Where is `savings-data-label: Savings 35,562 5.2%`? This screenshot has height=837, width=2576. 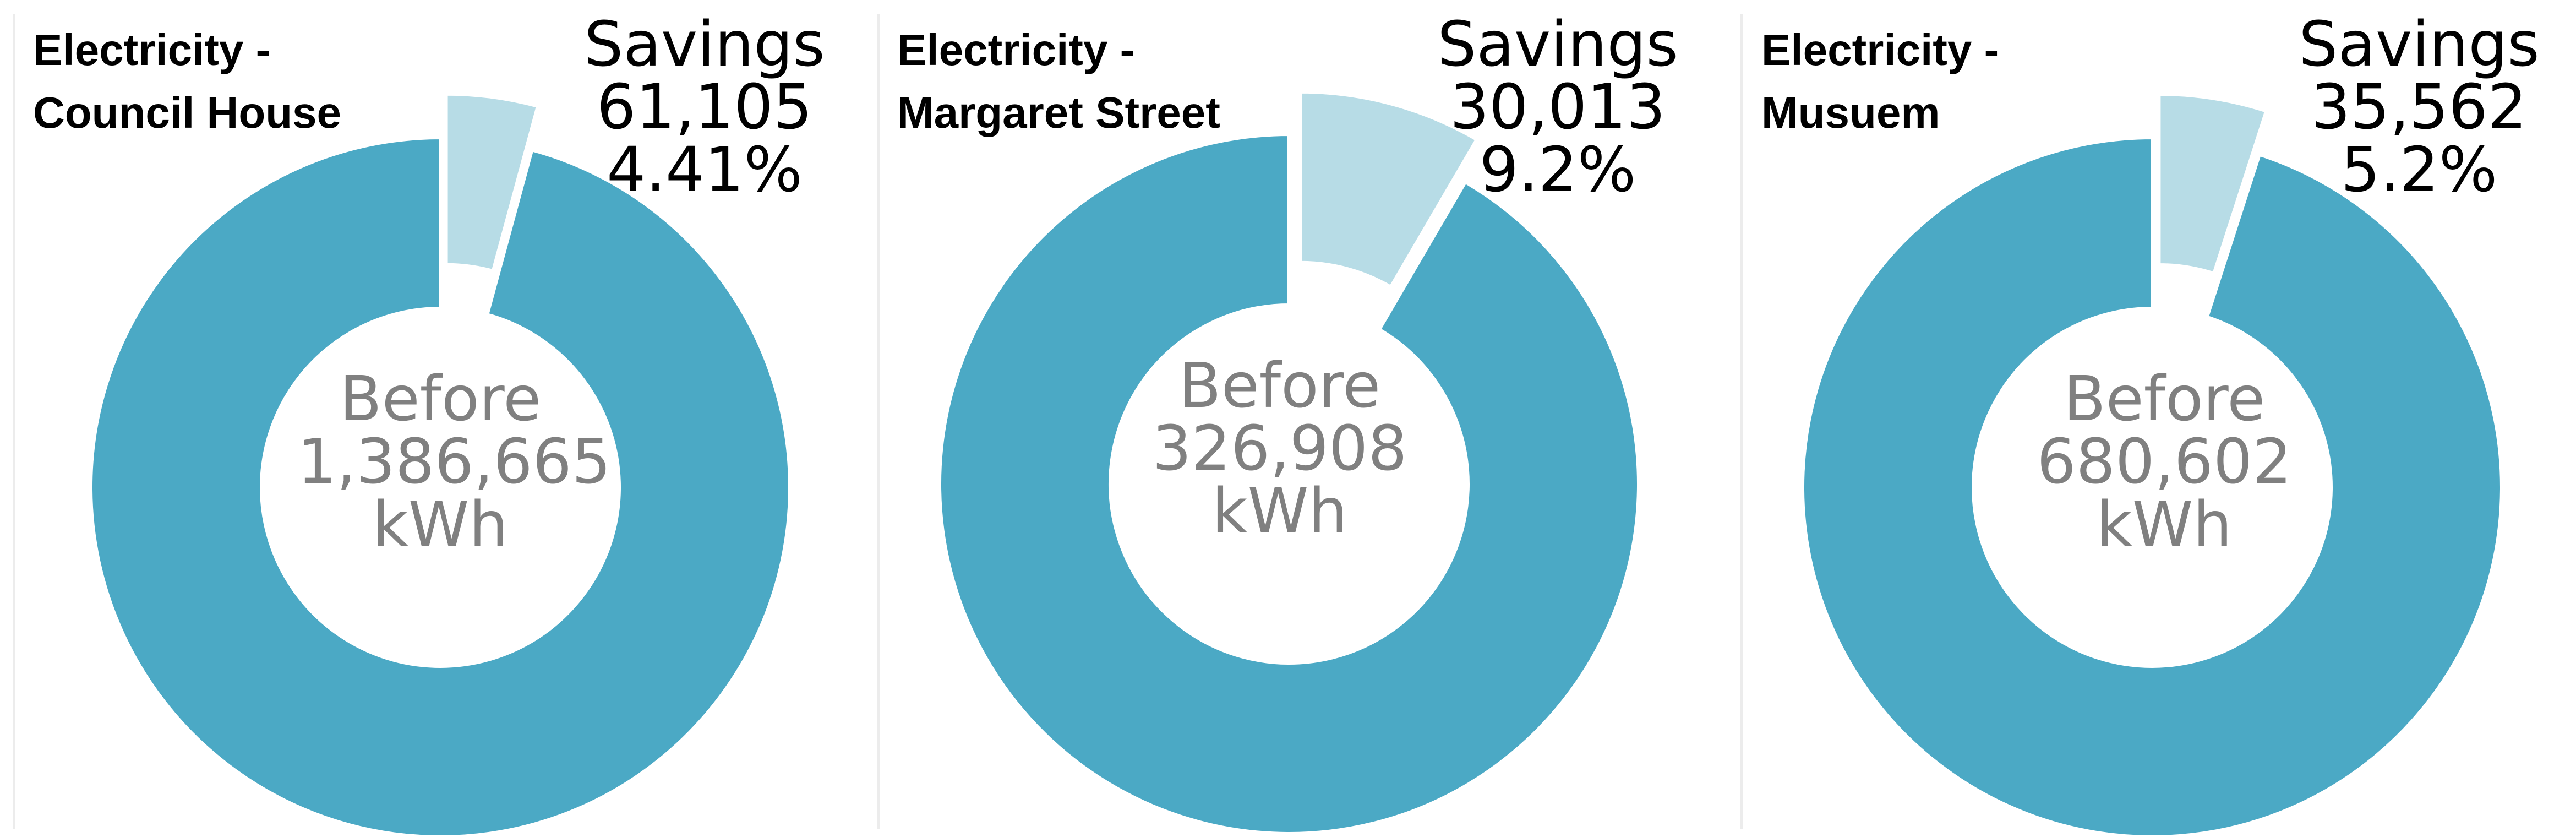 savings-data-label: Savings 35,562 5.2% is located at coordinates (2419, 107).